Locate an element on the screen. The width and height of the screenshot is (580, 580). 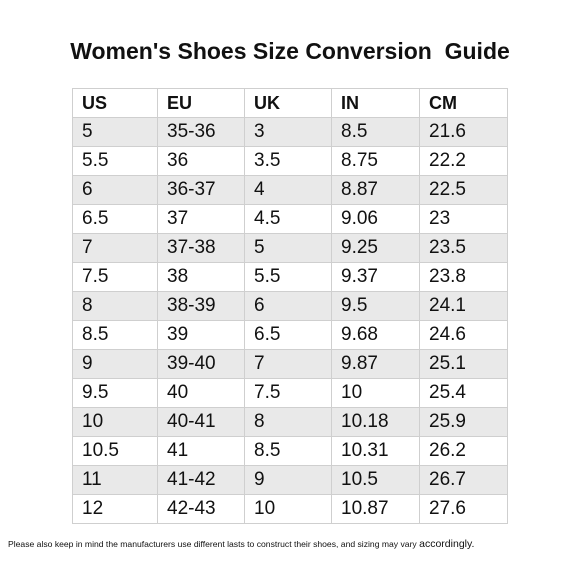
cell-eu: 41 is located at coordinates (201, 451).